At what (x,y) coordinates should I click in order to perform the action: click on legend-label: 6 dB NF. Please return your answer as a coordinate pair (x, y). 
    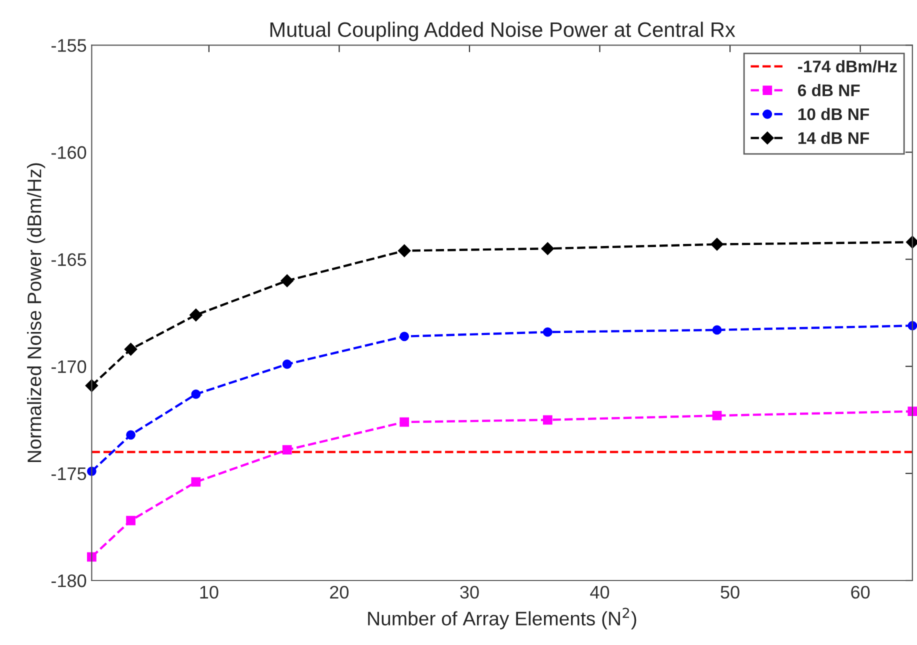
    Looking at the image, I should click on (829, 90).